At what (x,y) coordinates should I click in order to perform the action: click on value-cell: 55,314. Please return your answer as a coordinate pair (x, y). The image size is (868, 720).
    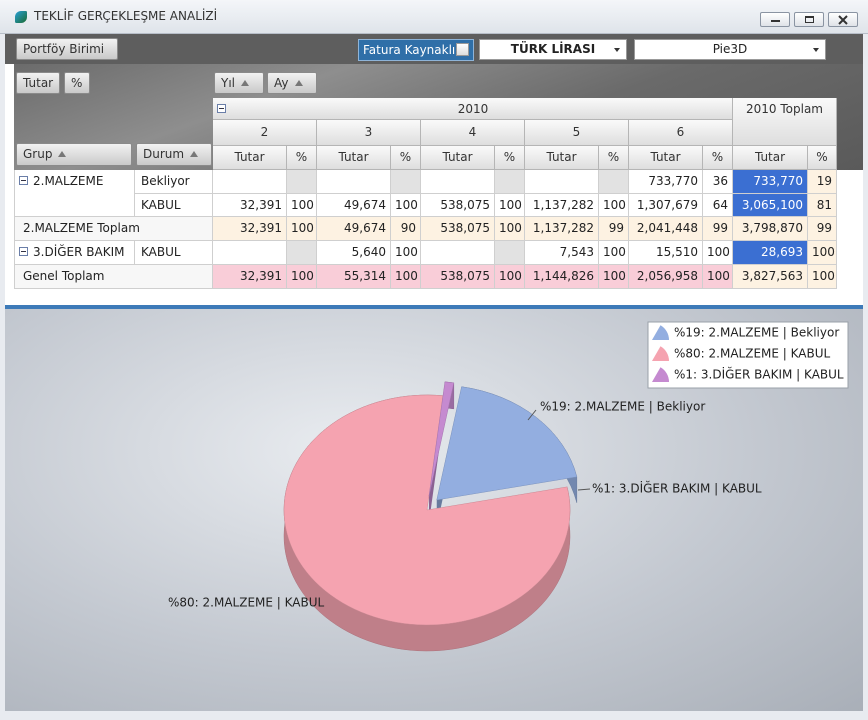
    Looking at the image, I should click on (354, 277).